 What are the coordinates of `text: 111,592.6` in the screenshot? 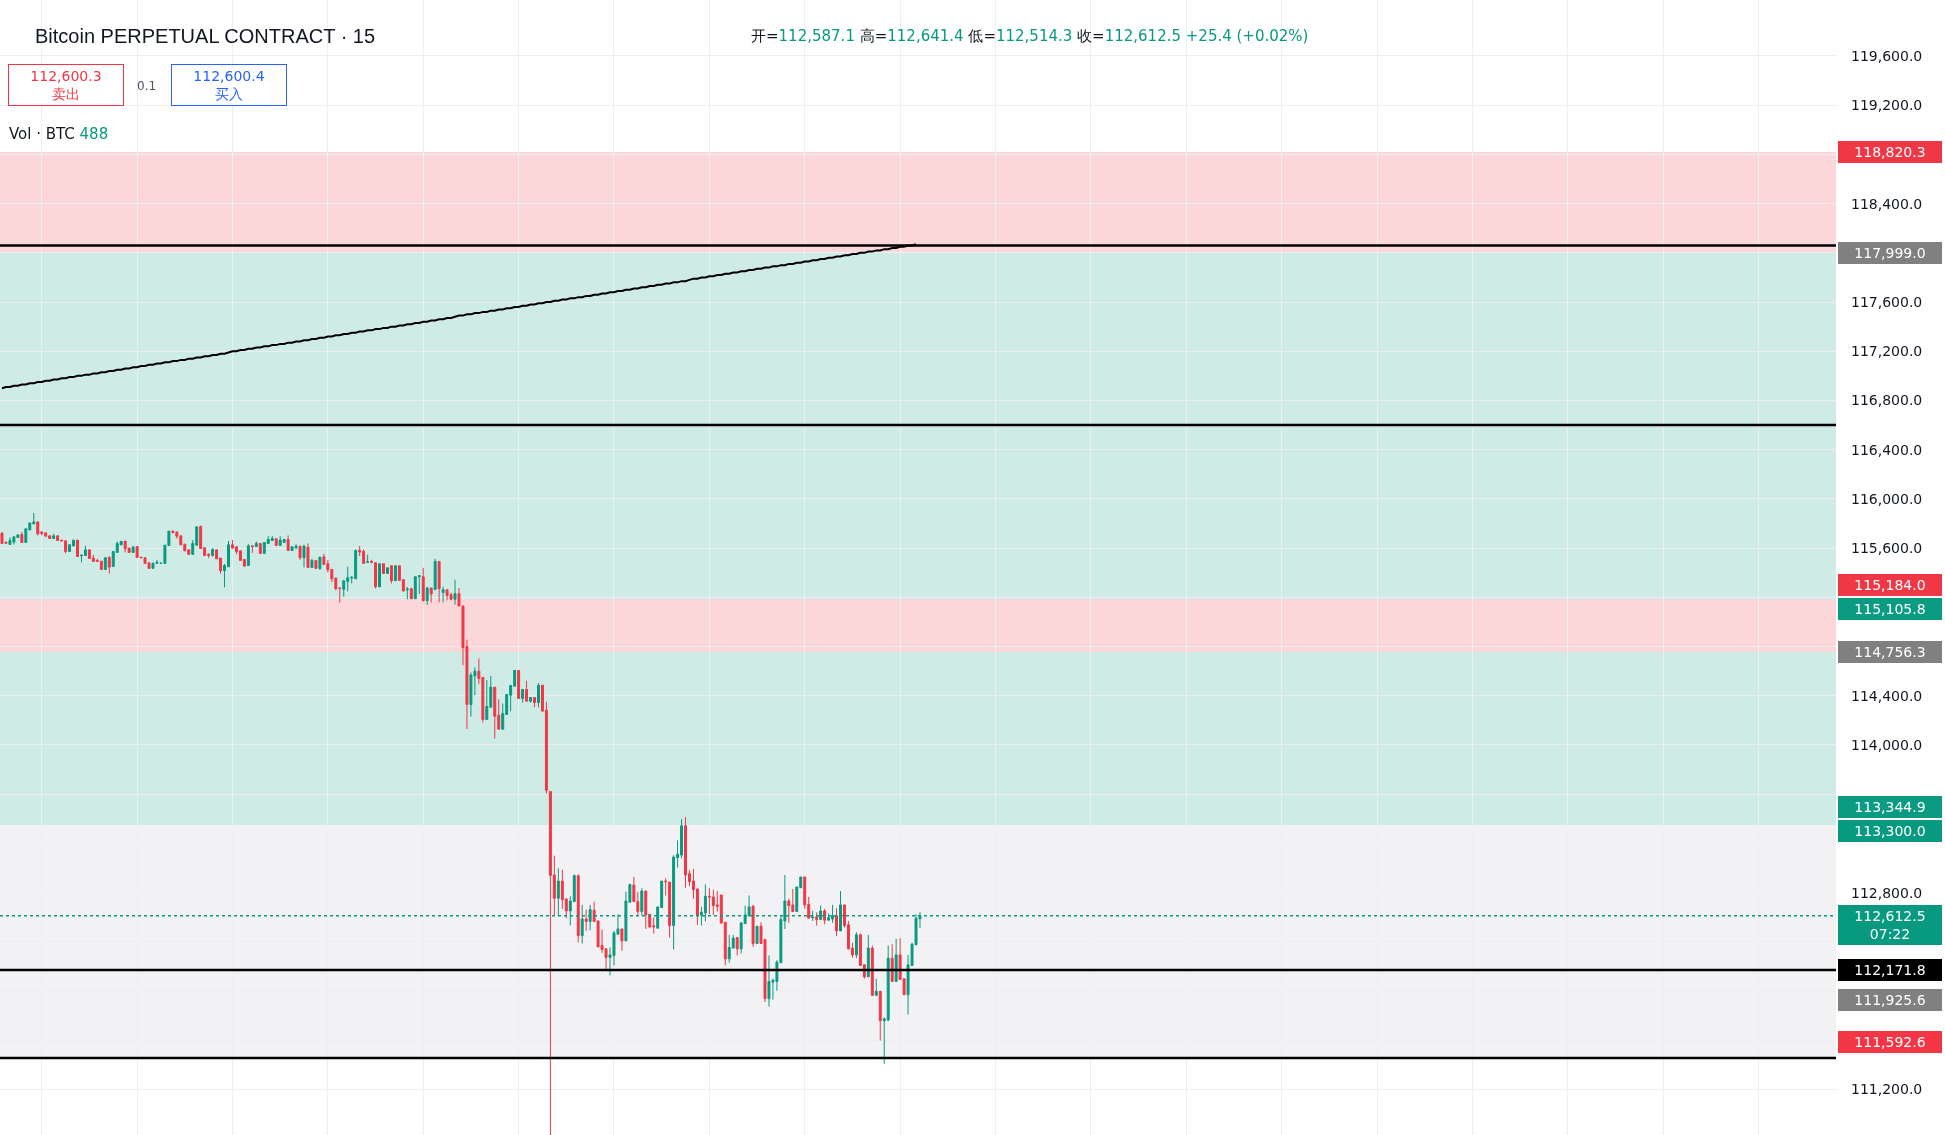 It's located at (1890, 1042).